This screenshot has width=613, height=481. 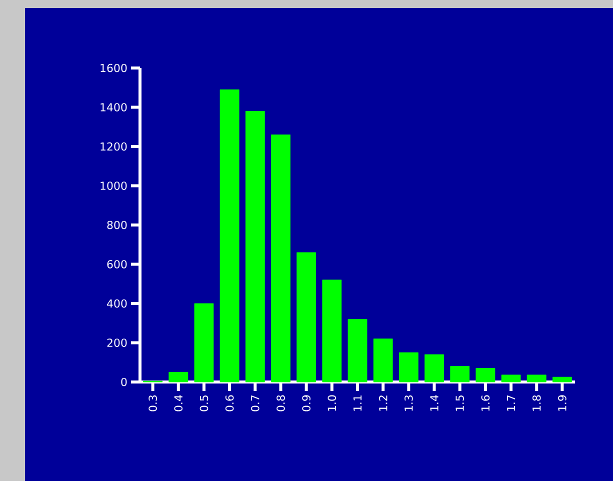 I want to click on y-tick-label: 1200, so click(x=113, y=146).